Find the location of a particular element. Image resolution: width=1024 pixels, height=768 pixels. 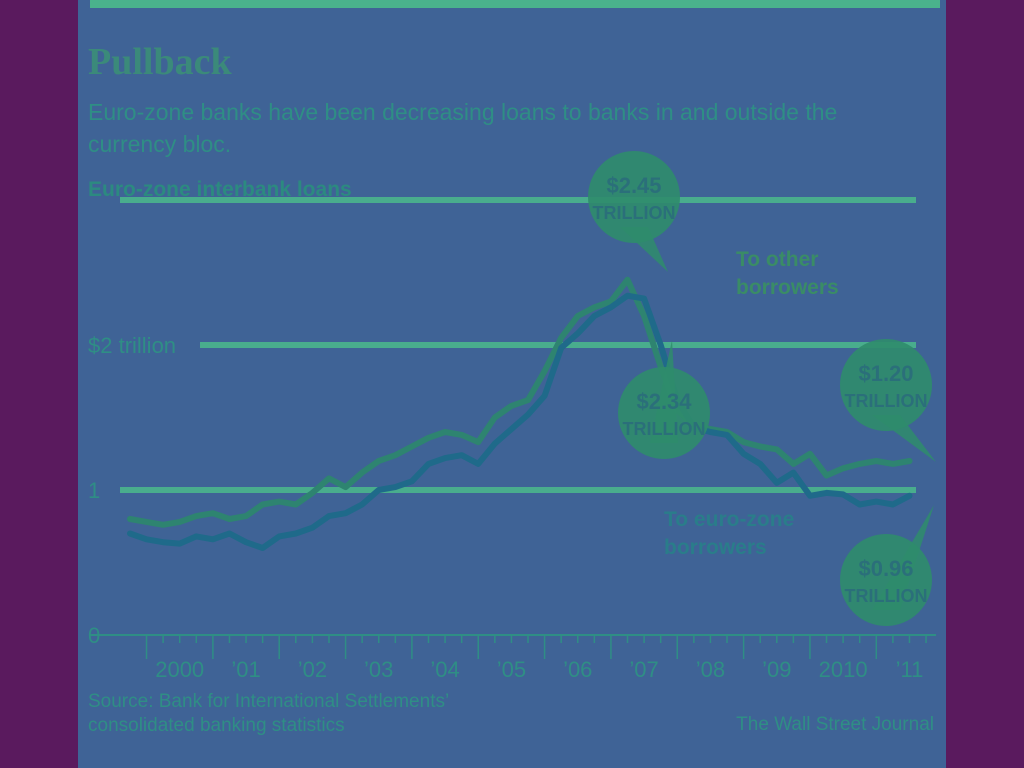

x-tick-label: ’08 is located at coordinates (710, 669).